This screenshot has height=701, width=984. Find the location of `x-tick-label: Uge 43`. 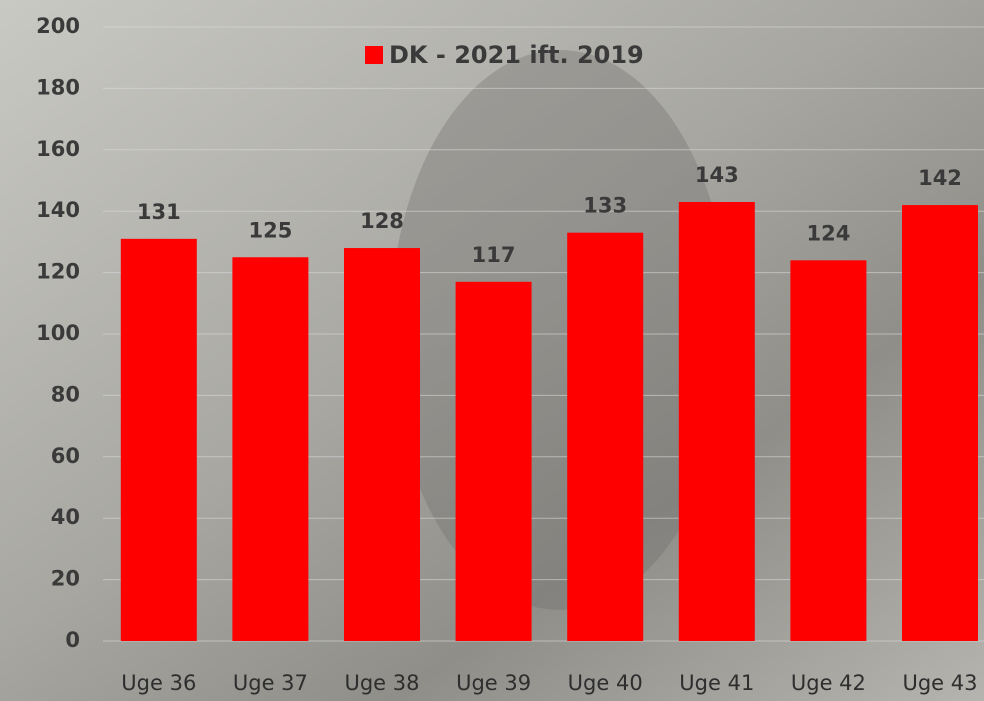

x-tick-label: Uge 43 is located at coordinates (939, 683).